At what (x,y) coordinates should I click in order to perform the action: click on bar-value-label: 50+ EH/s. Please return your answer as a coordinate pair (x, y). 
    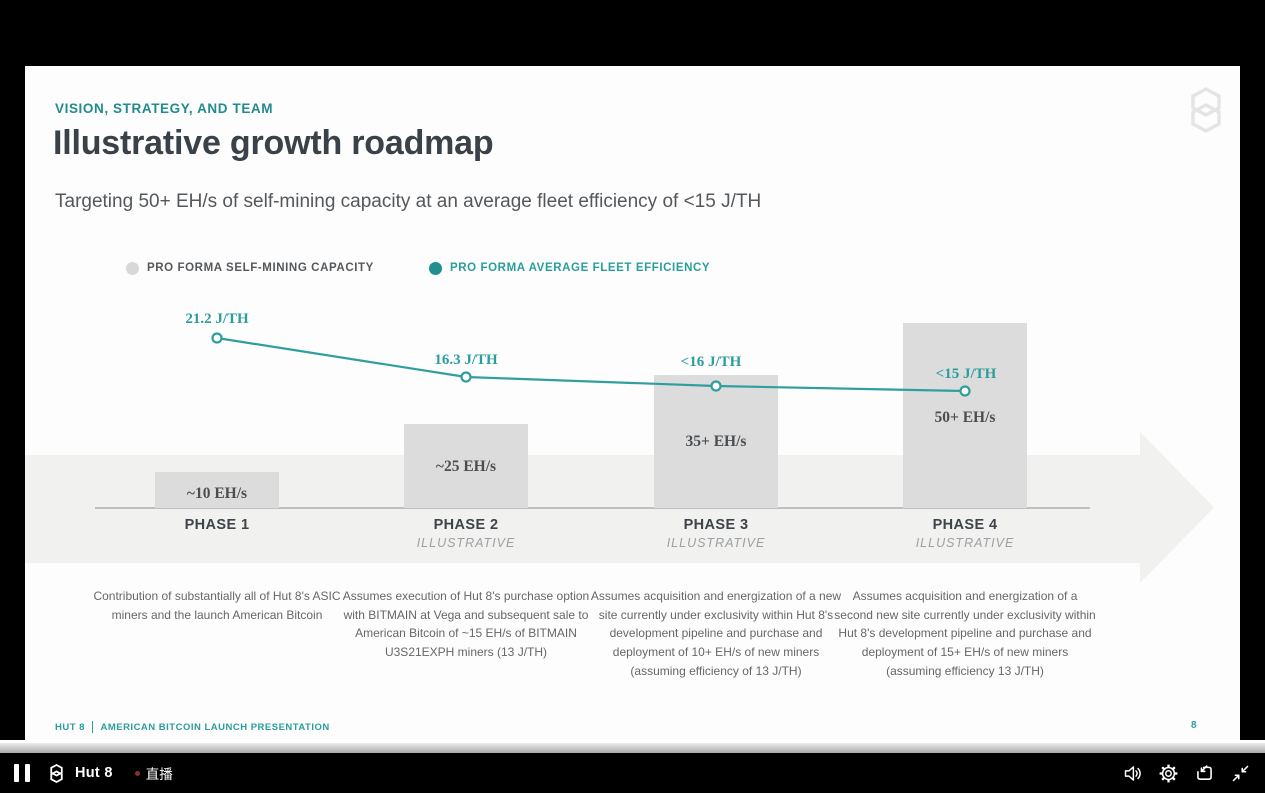
    Looking at the image, I should click on (965, 417).